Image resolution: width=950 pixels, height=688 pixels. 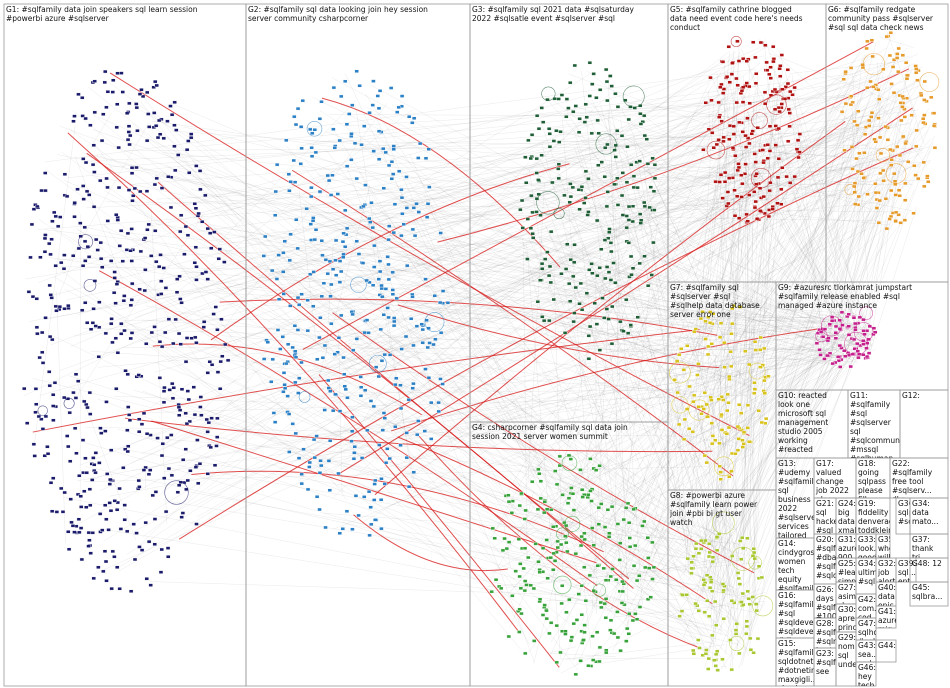 What do you see at coordinates (921, 539) in the screenshot?
I see `label-line: G37:` at bounding box center [921, 539].